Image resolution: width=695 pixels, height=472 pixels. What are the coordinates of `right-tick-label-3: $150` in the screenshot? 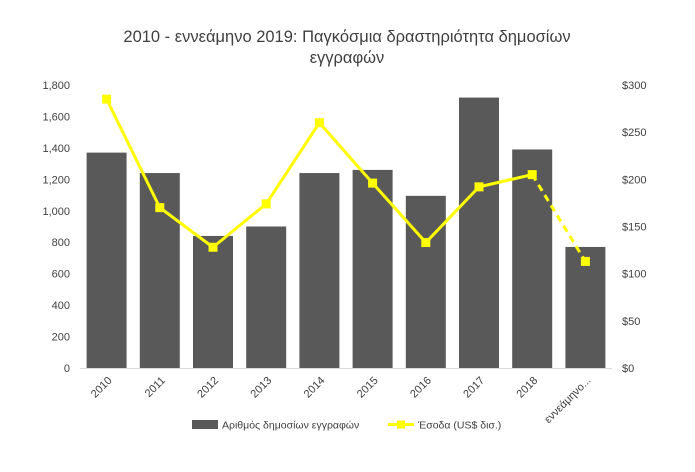 It's located at (634, 228).